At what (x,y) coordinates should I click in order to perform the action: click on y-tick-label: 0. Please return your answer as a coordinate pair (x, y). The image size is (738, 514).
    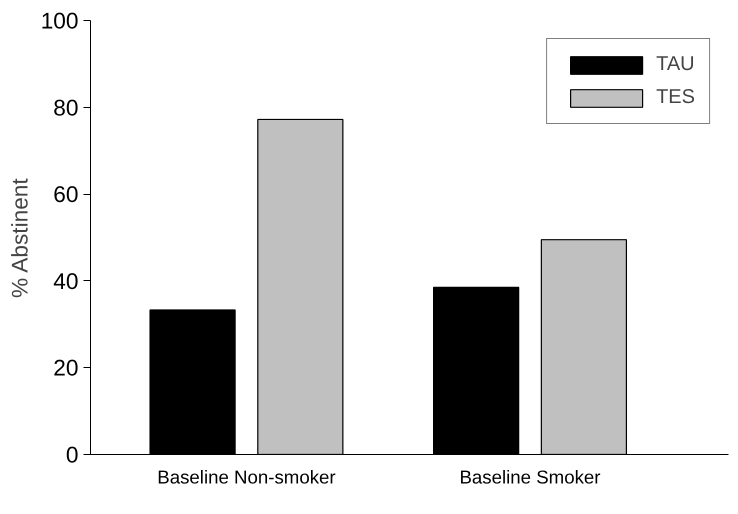
    Looking at the image, I should click on (72, 455).